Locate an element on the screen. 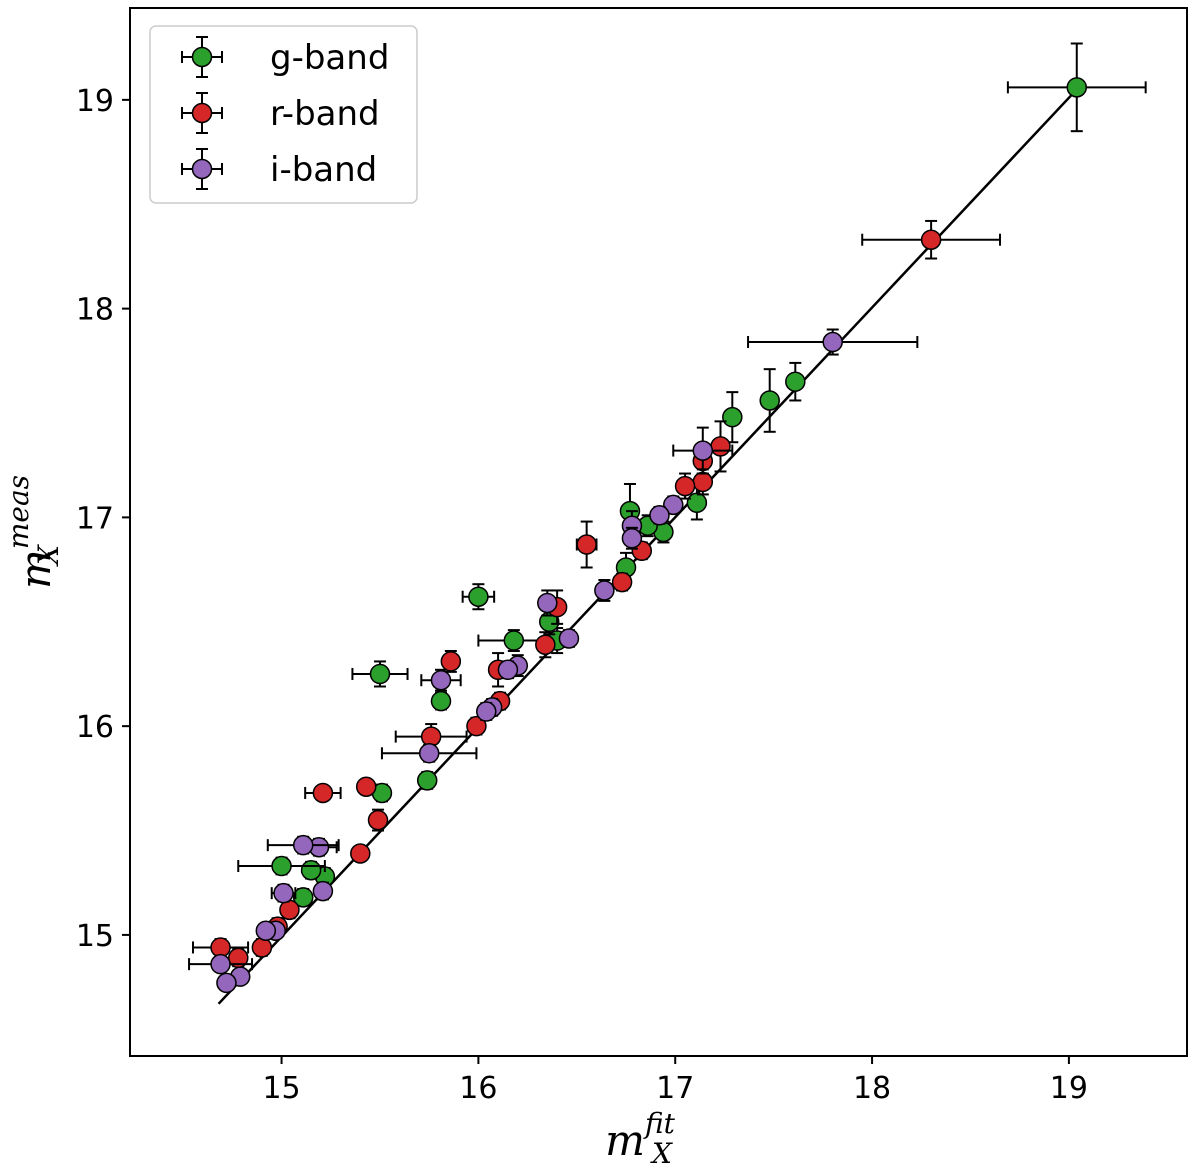  y-axis-label-sup: meas is located at coordinates (18, 512).